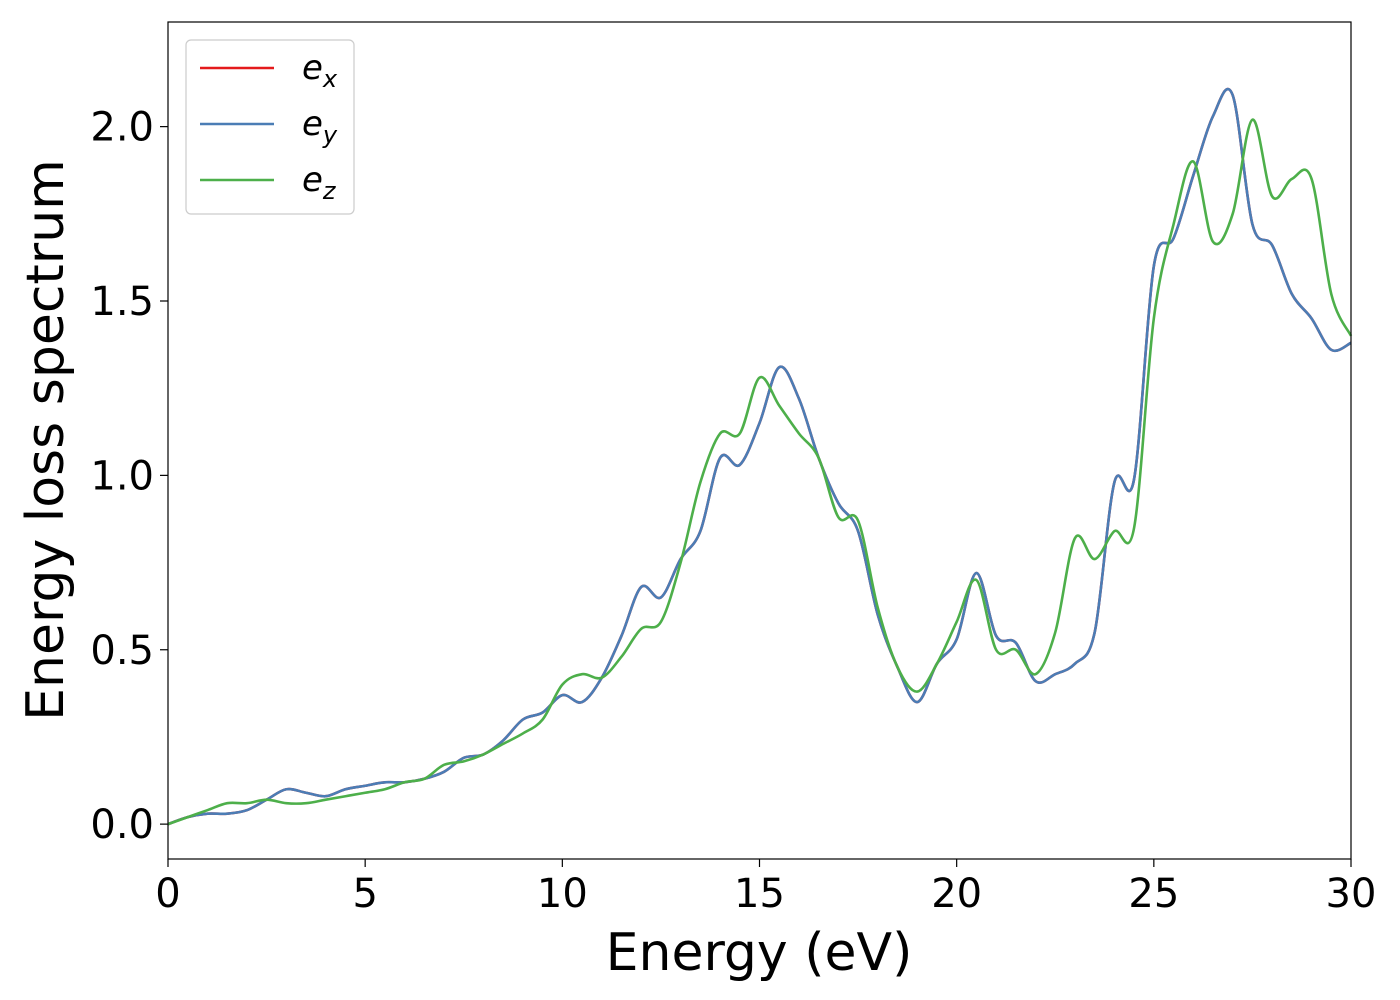 This screenshot has height=1000, width=1400. I want to click on y-tick-label: 0.0, so click(122, 825).